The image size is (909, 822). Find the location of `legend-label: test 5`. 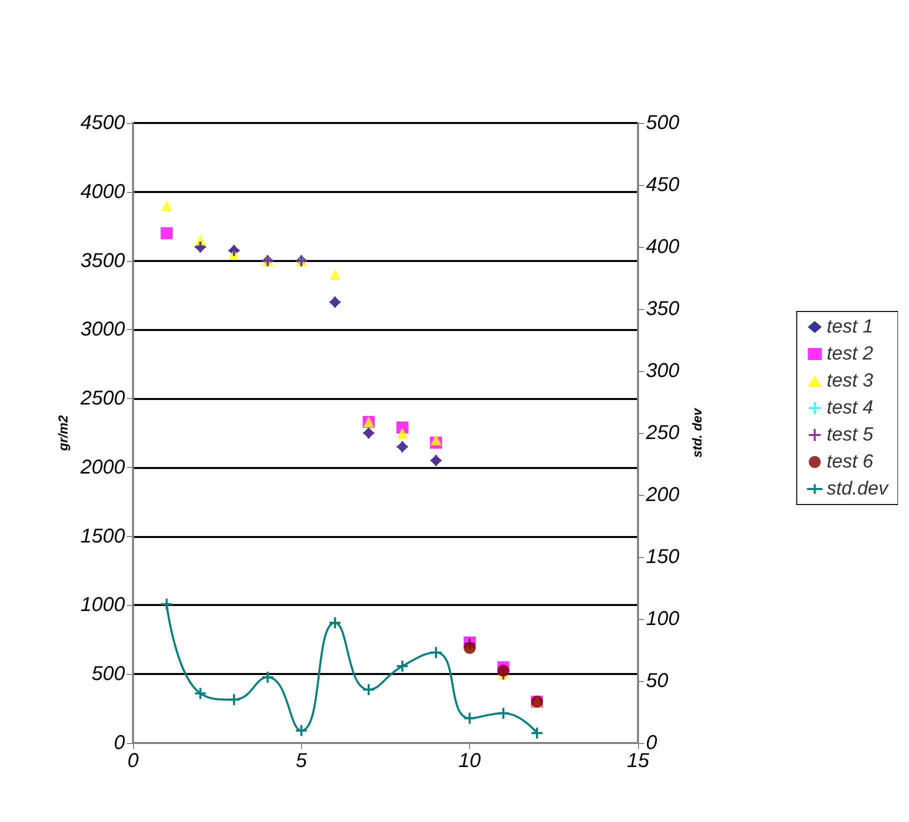

legend-label: test 5 is located at coordinates (850, 435).